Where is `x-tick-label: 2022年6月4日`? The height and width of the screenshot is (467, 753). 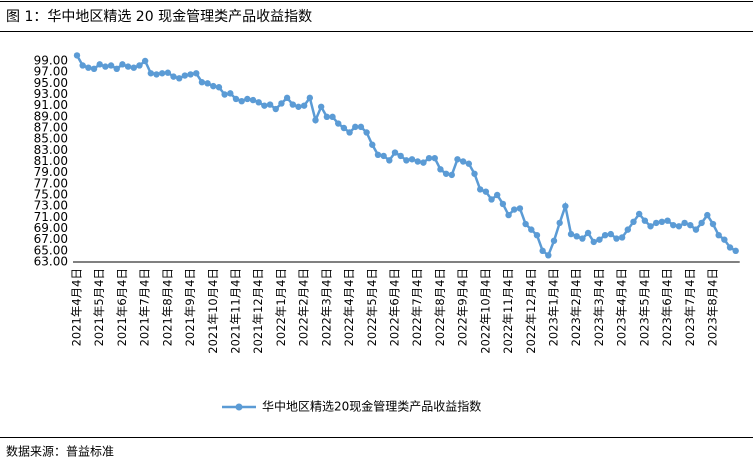 x-tick-label: 2022年6月4日 is located at coordinates (395, 307).